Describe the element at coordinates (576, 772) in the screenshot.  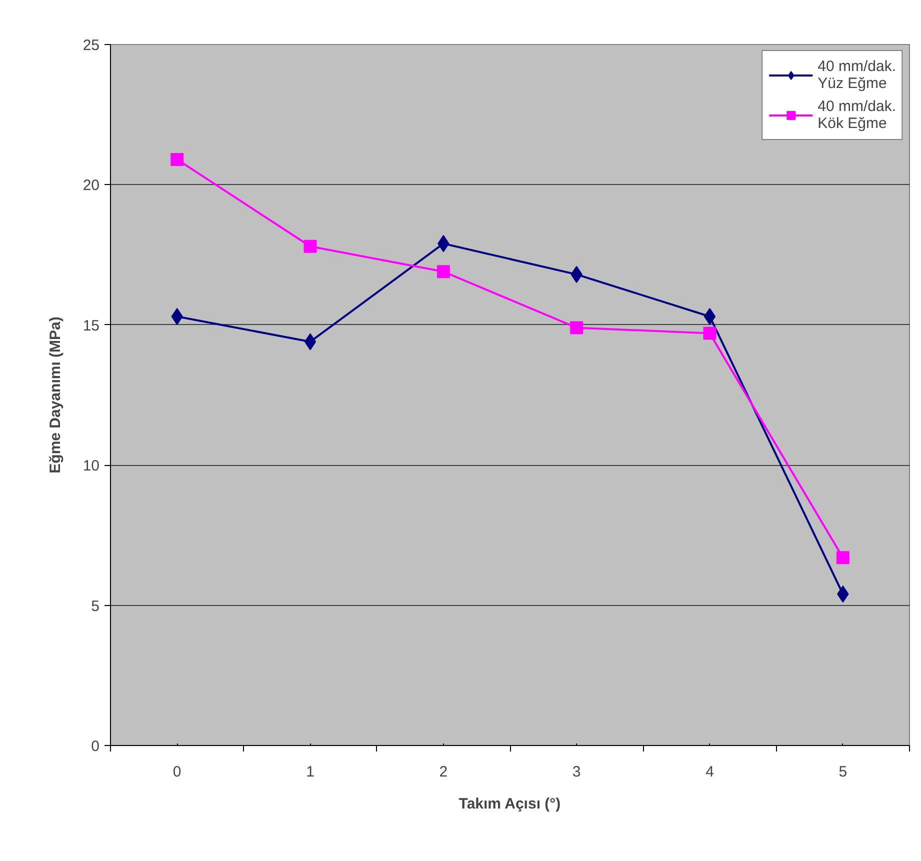
I see `x-tick-label: 3` at that location.